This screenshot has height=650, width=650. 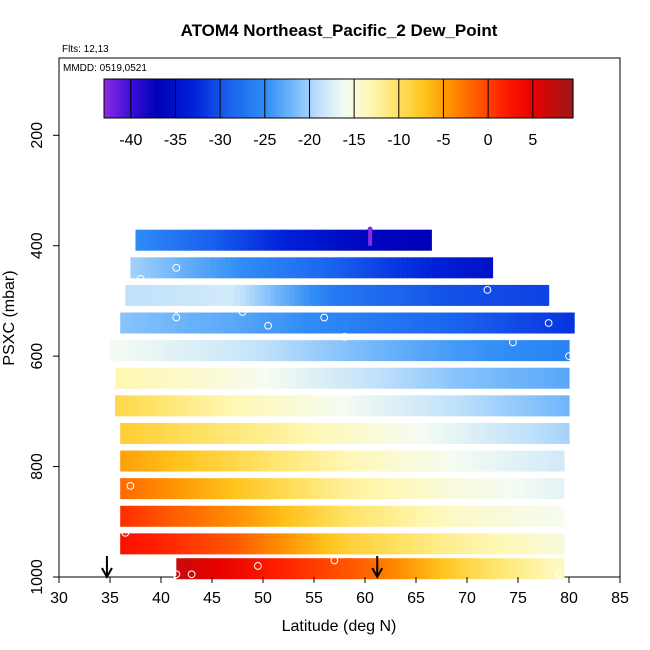 What do you see at coordinates (518, 598) in the screenshot?
I see `x-tick-label: 75` at bounding box center [518, 598].